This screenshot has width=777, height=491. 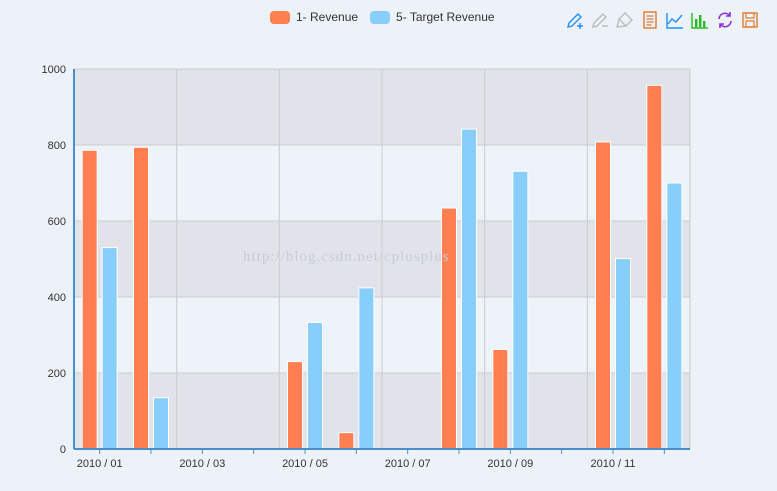 I want to click on y-axis-ticks: 0 200 400 600 800 1000, so click(x=58, y=260).